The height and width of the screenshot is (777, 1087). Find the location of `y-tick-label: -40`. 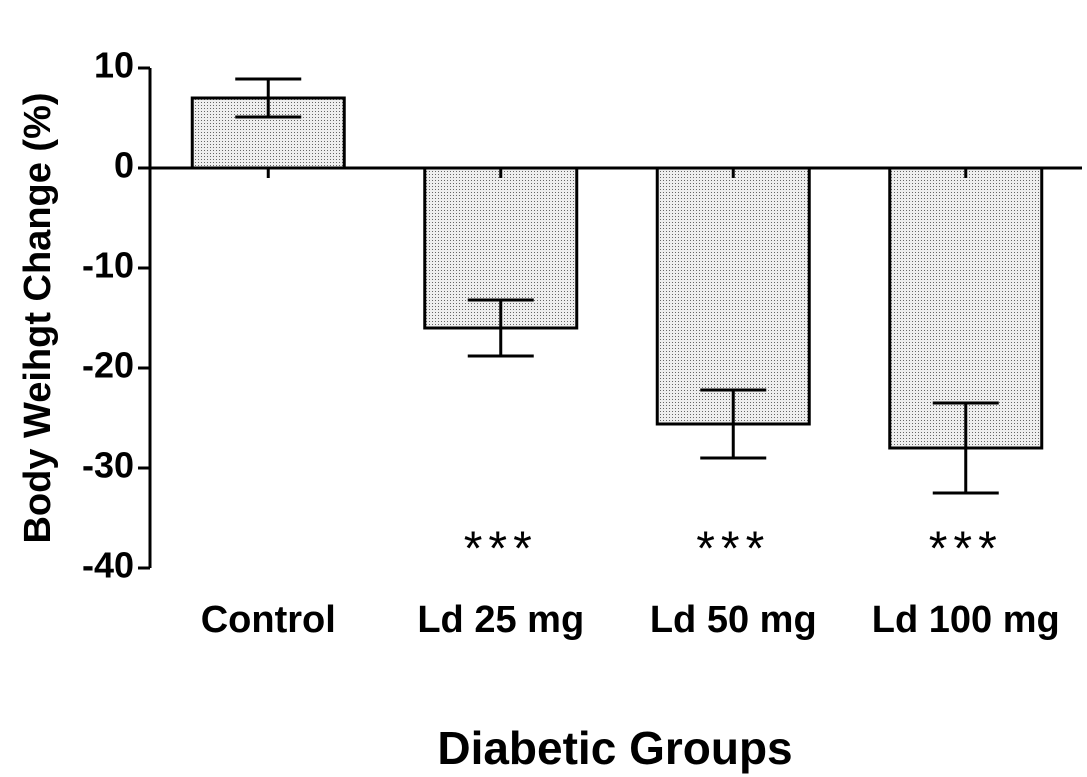

y-tick-label: -40 is located at coordinates (108, 565).